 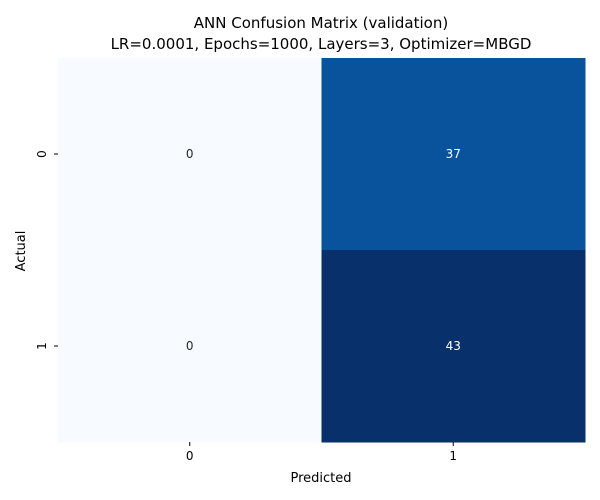 What do you see at coordinates (190, 456) in the screenshot?
I see `x-tick-label: 0` at bounding box center [190, 456].